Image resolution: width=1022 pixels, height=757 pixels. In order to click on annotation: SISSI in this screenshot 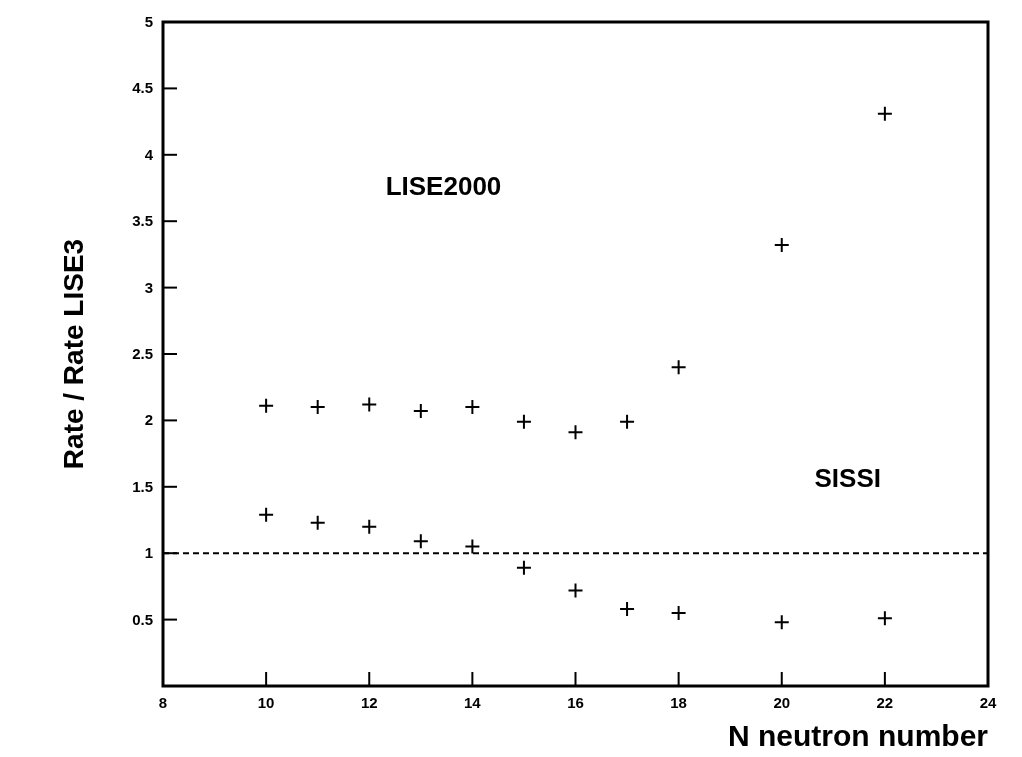, I will do `click(847, 477)`.